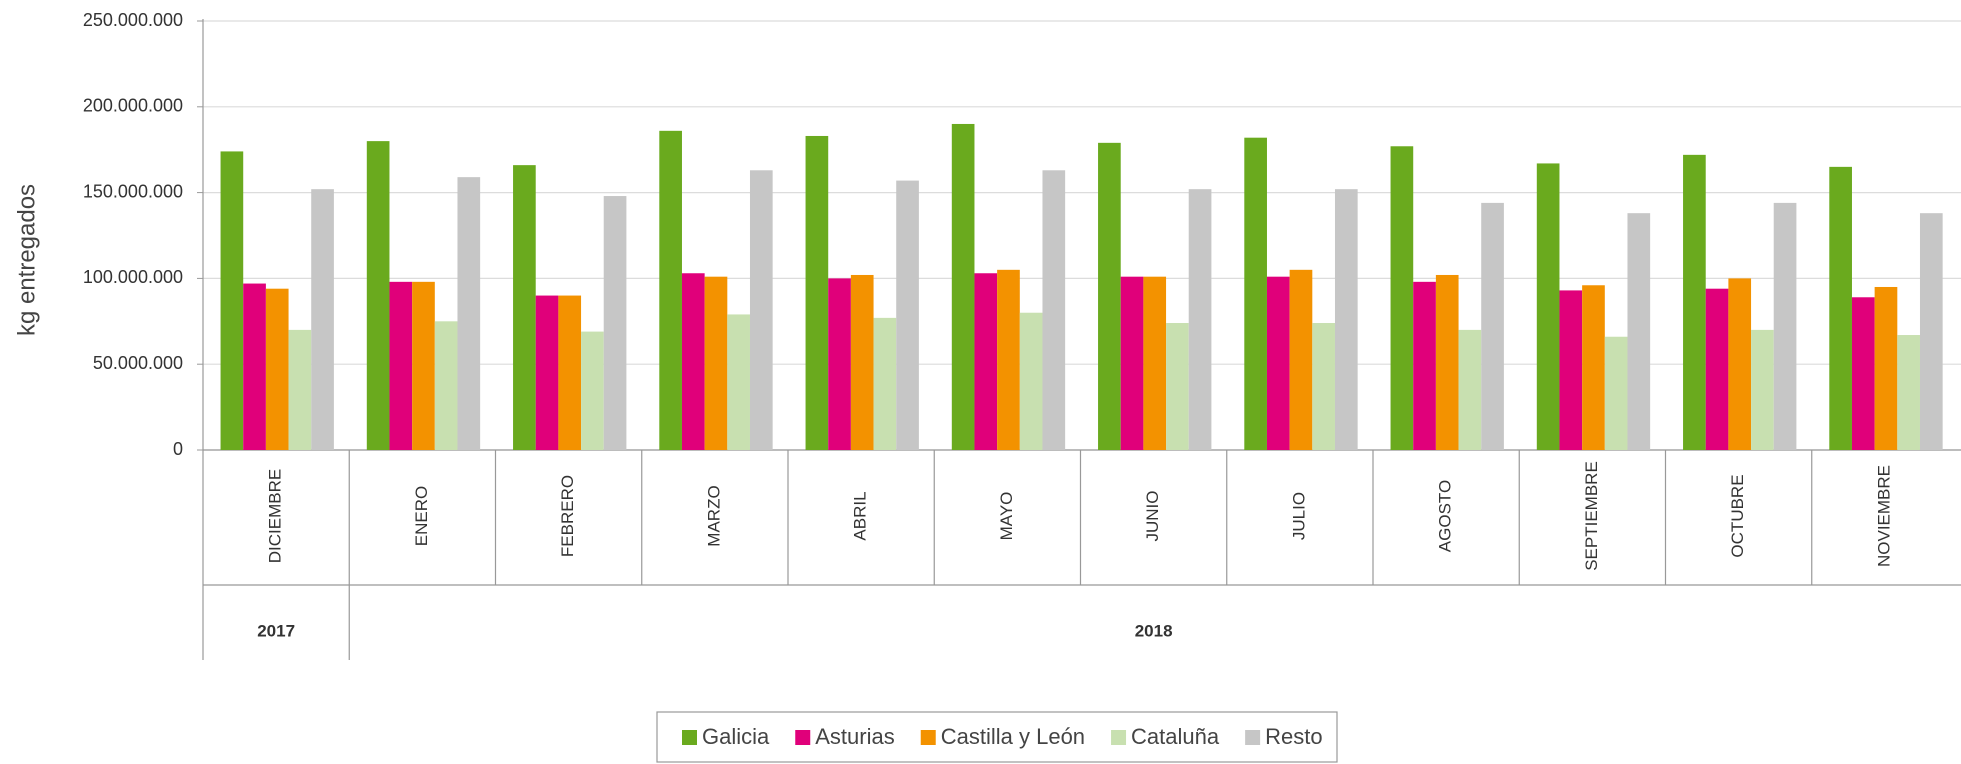 The width and height of the screenshot is (1961, 764). What do you see at coordinates (178, 449) in the screenshot?
I see `y-tick-label: 0` at bounding box center [178, 449].